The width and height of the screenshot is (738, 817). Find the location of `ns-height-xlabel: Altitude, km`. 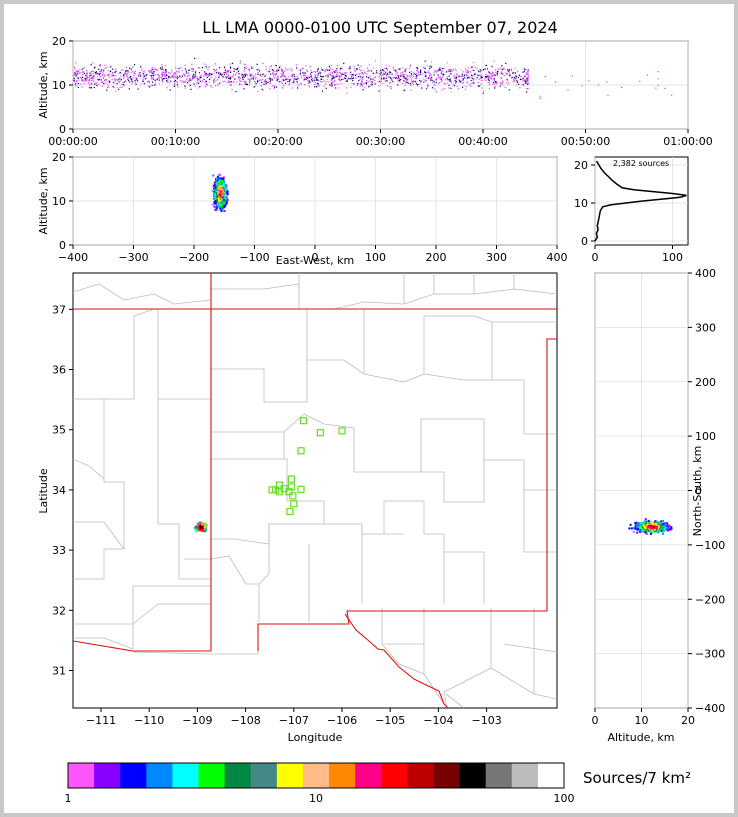

ns-height-xlabel: Altitude, km is located at coordinates (640, 737).